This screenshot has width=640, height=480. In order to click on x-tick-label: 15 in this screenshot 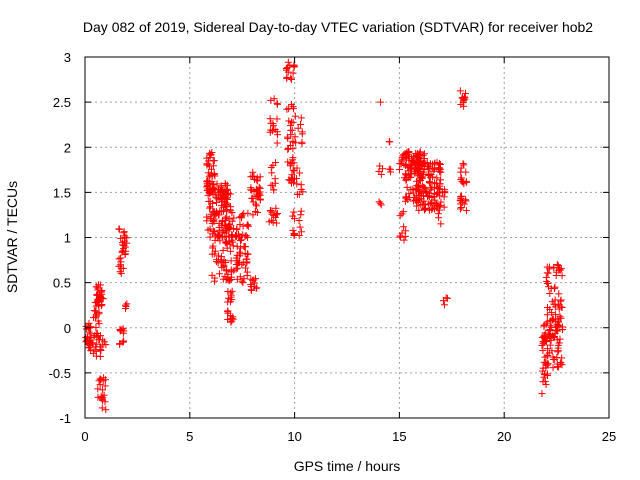, I will do `click(399, 436)`.